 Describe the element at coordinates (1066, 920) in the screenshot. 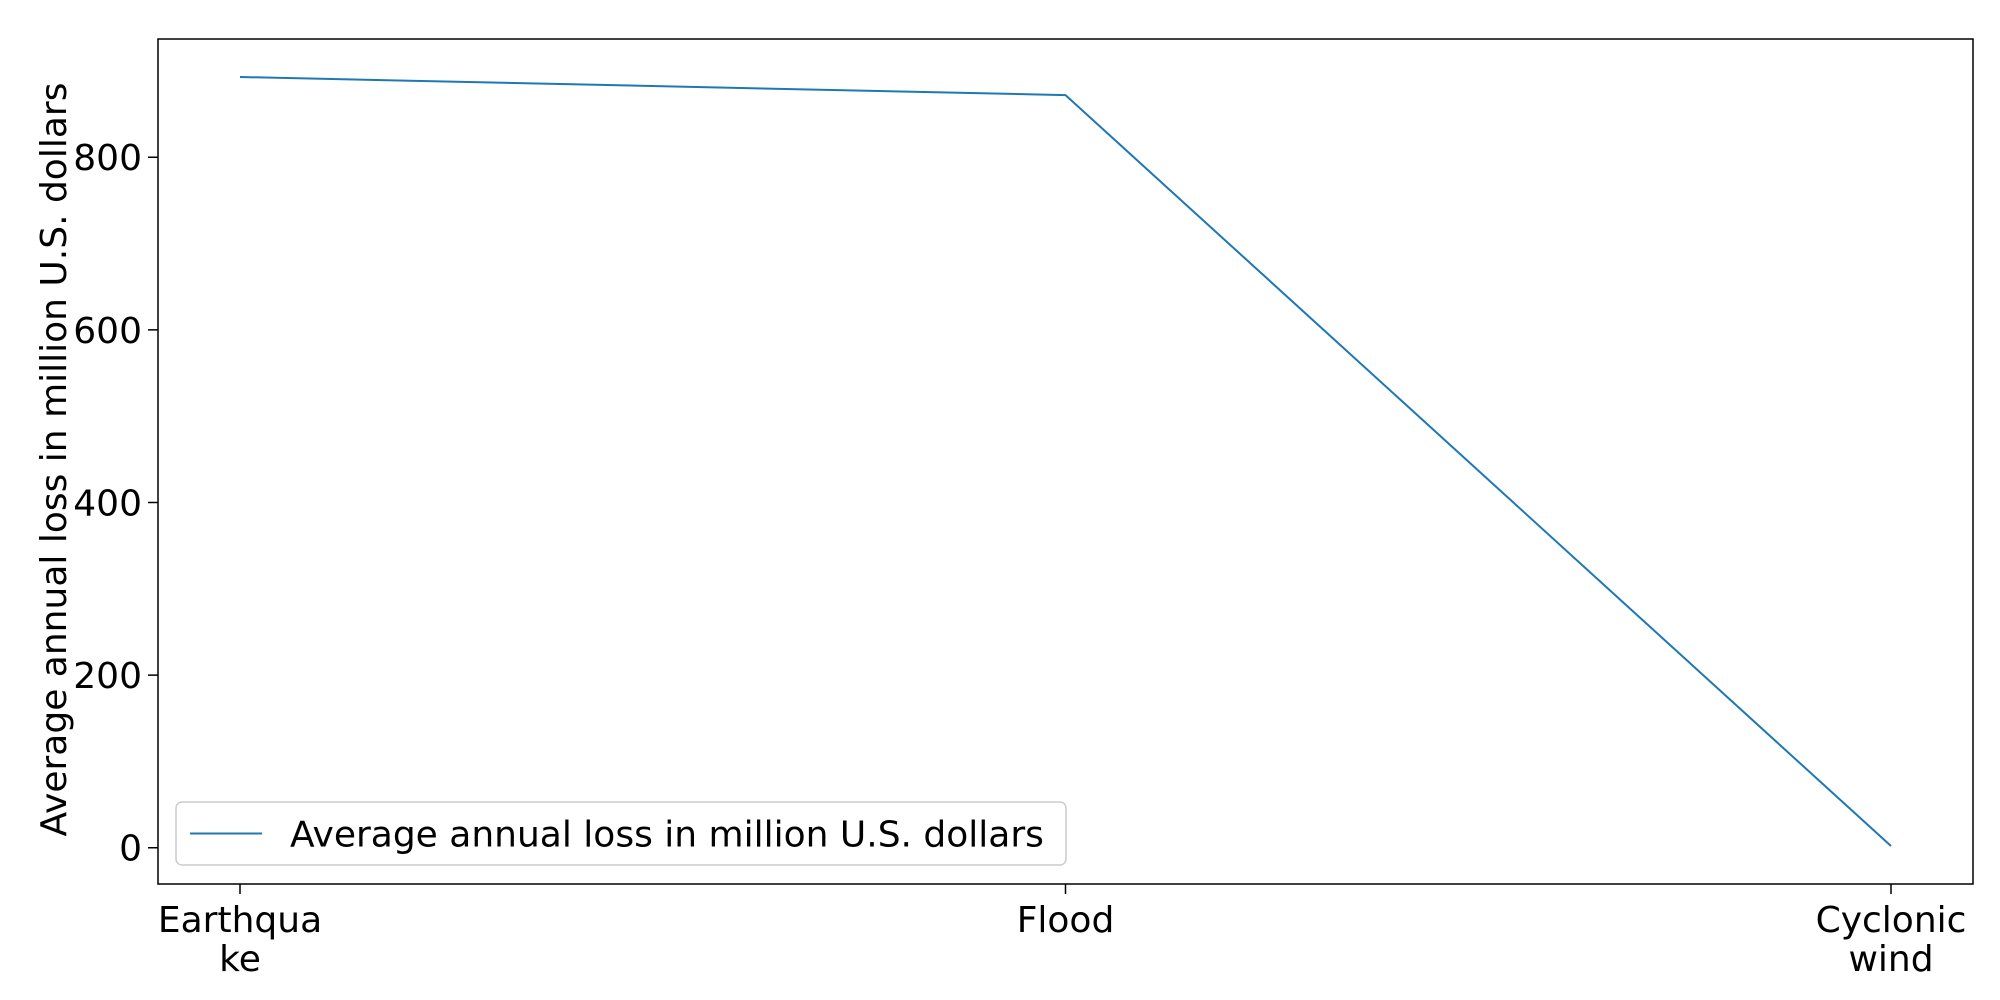

I see `x-tick-label: Flood` at that location.